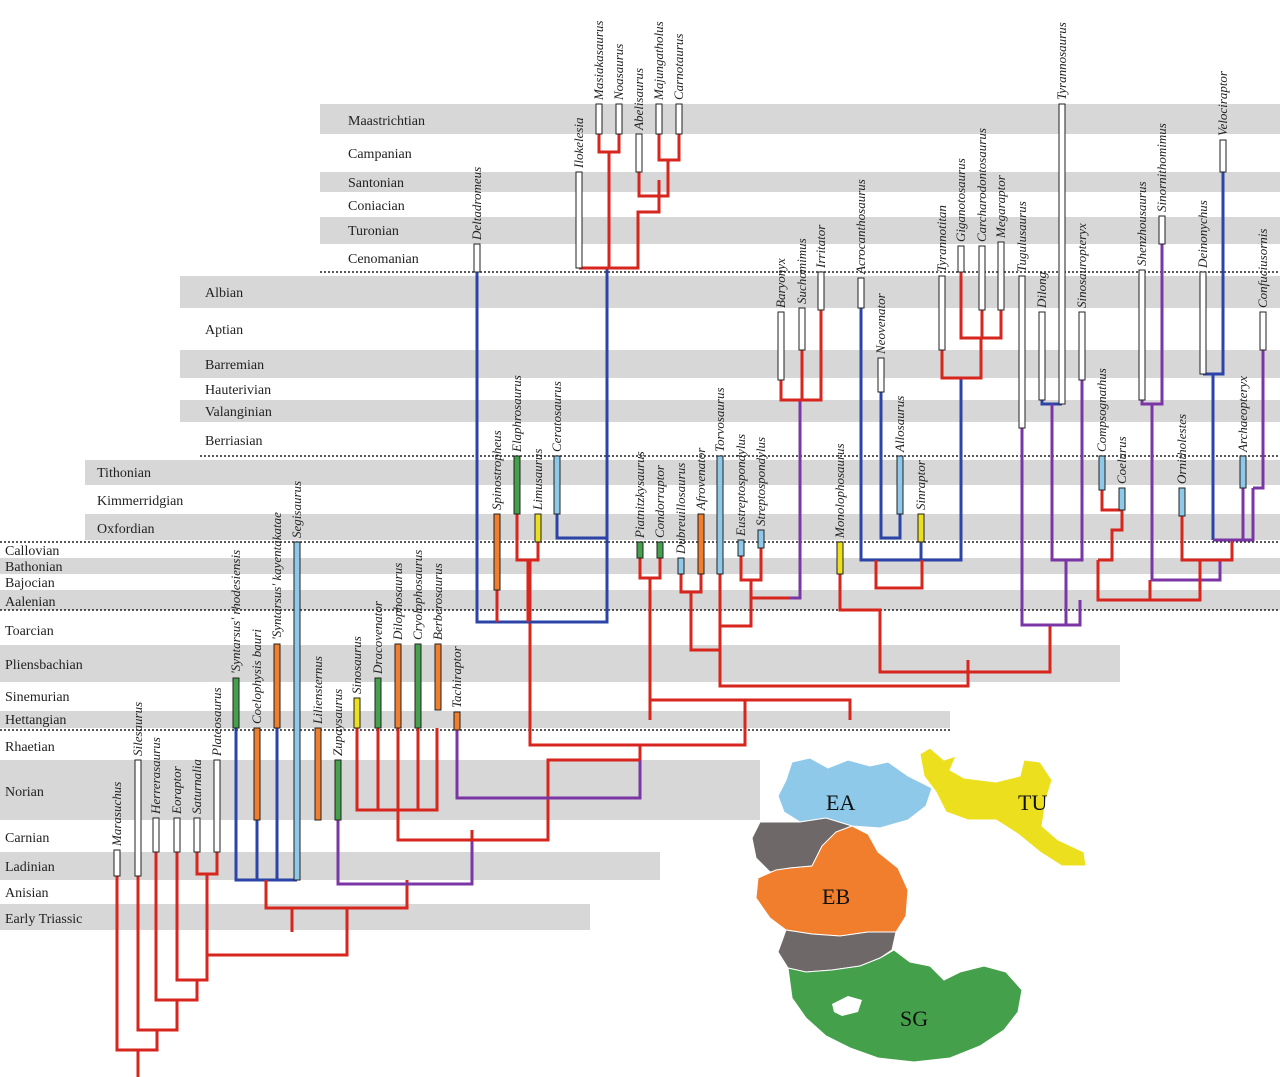 This screenshot has height=1077, width=1280. Describe the element at coordinates (960, 200) in the screenshot. I see `taxon-label-giganotosaurus: Giganotosaurus` at that location.